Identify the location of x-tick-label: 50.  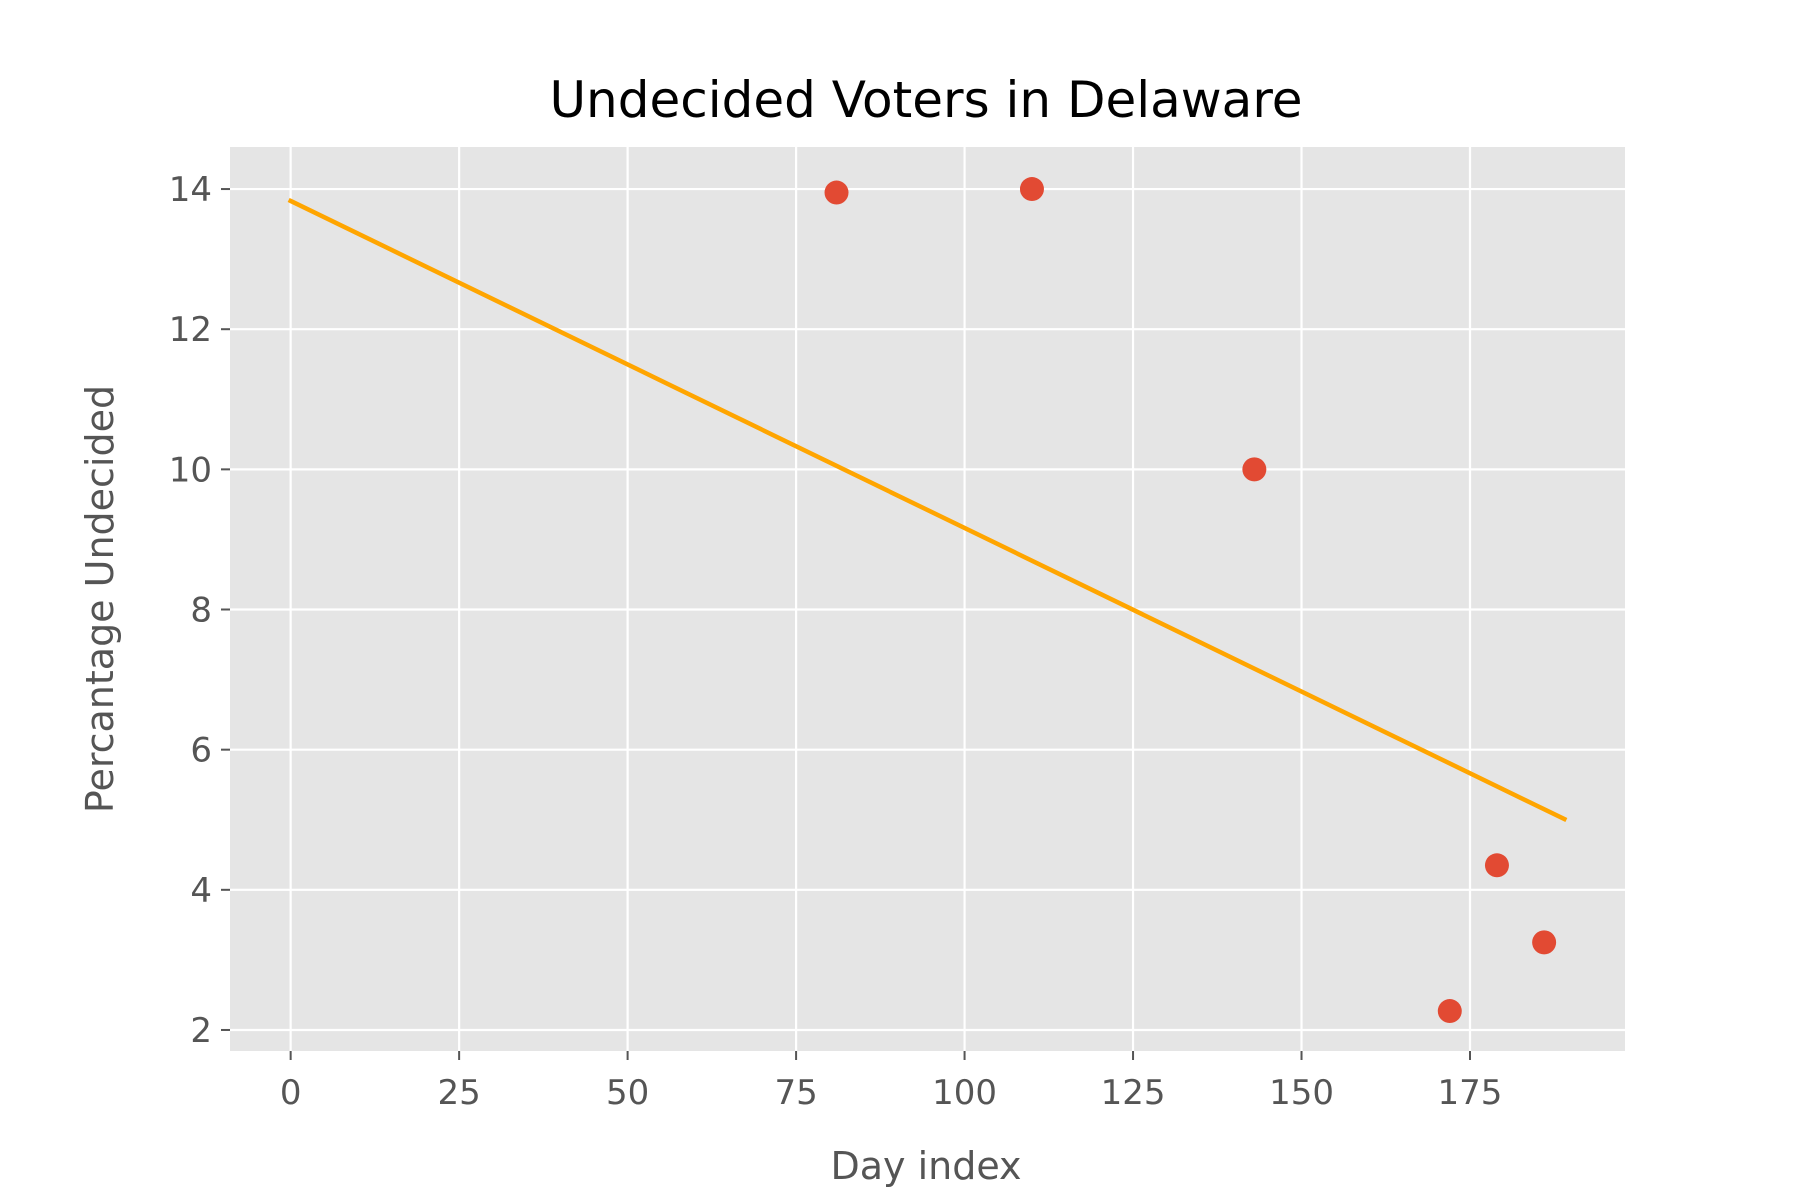
(627, 1093).